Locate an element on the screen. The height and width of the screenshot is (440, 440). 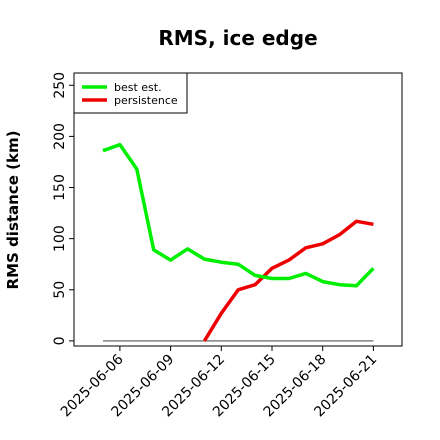
legend-label-persistence: persistence is located at coordinates (146, 100).